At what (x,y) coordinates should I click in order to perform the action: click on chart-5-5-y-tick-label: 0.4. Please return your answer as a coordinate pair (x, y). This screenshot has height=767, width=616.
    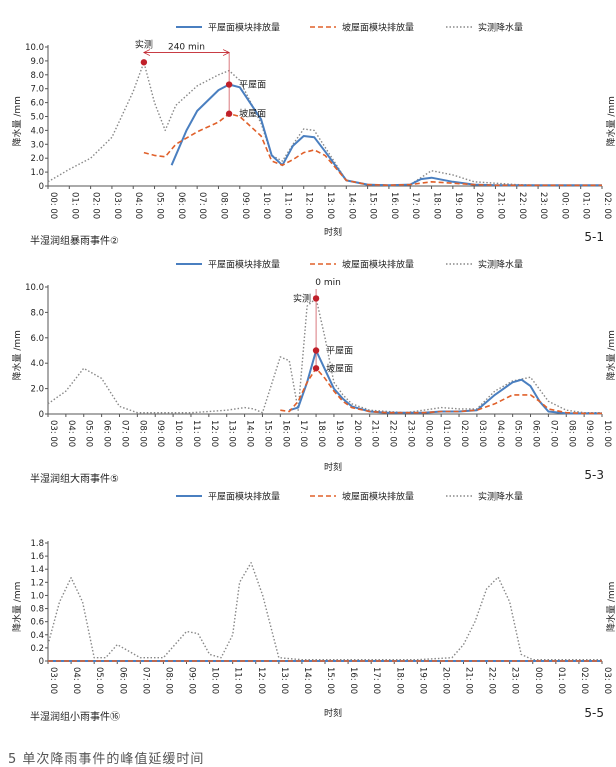
    Looking at the image, I should click on (37, 636).